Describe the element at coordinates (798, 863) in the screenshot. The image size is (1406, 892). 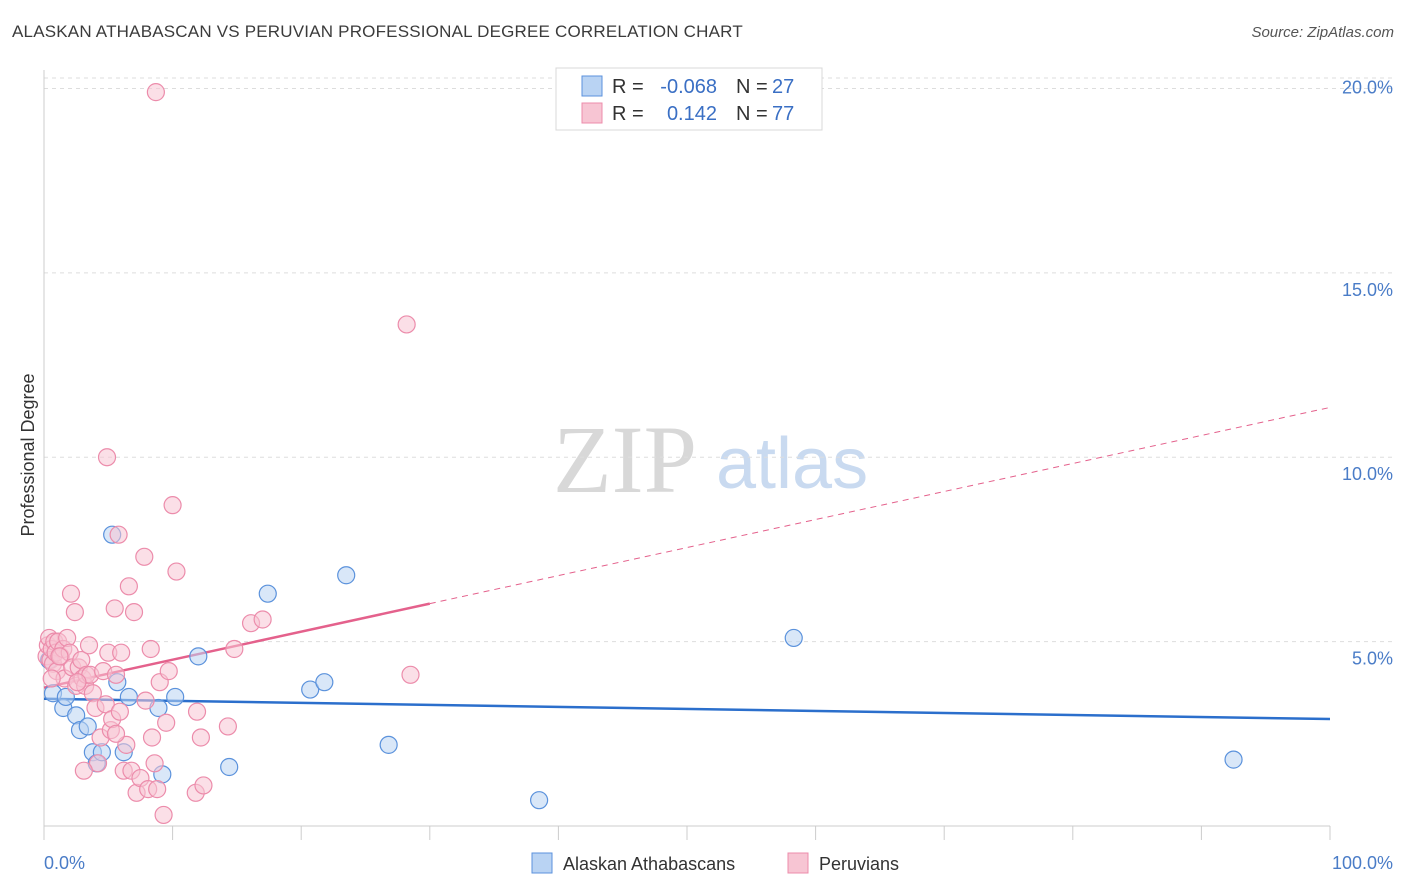
I see `series-swatch-peruvians` at that location.